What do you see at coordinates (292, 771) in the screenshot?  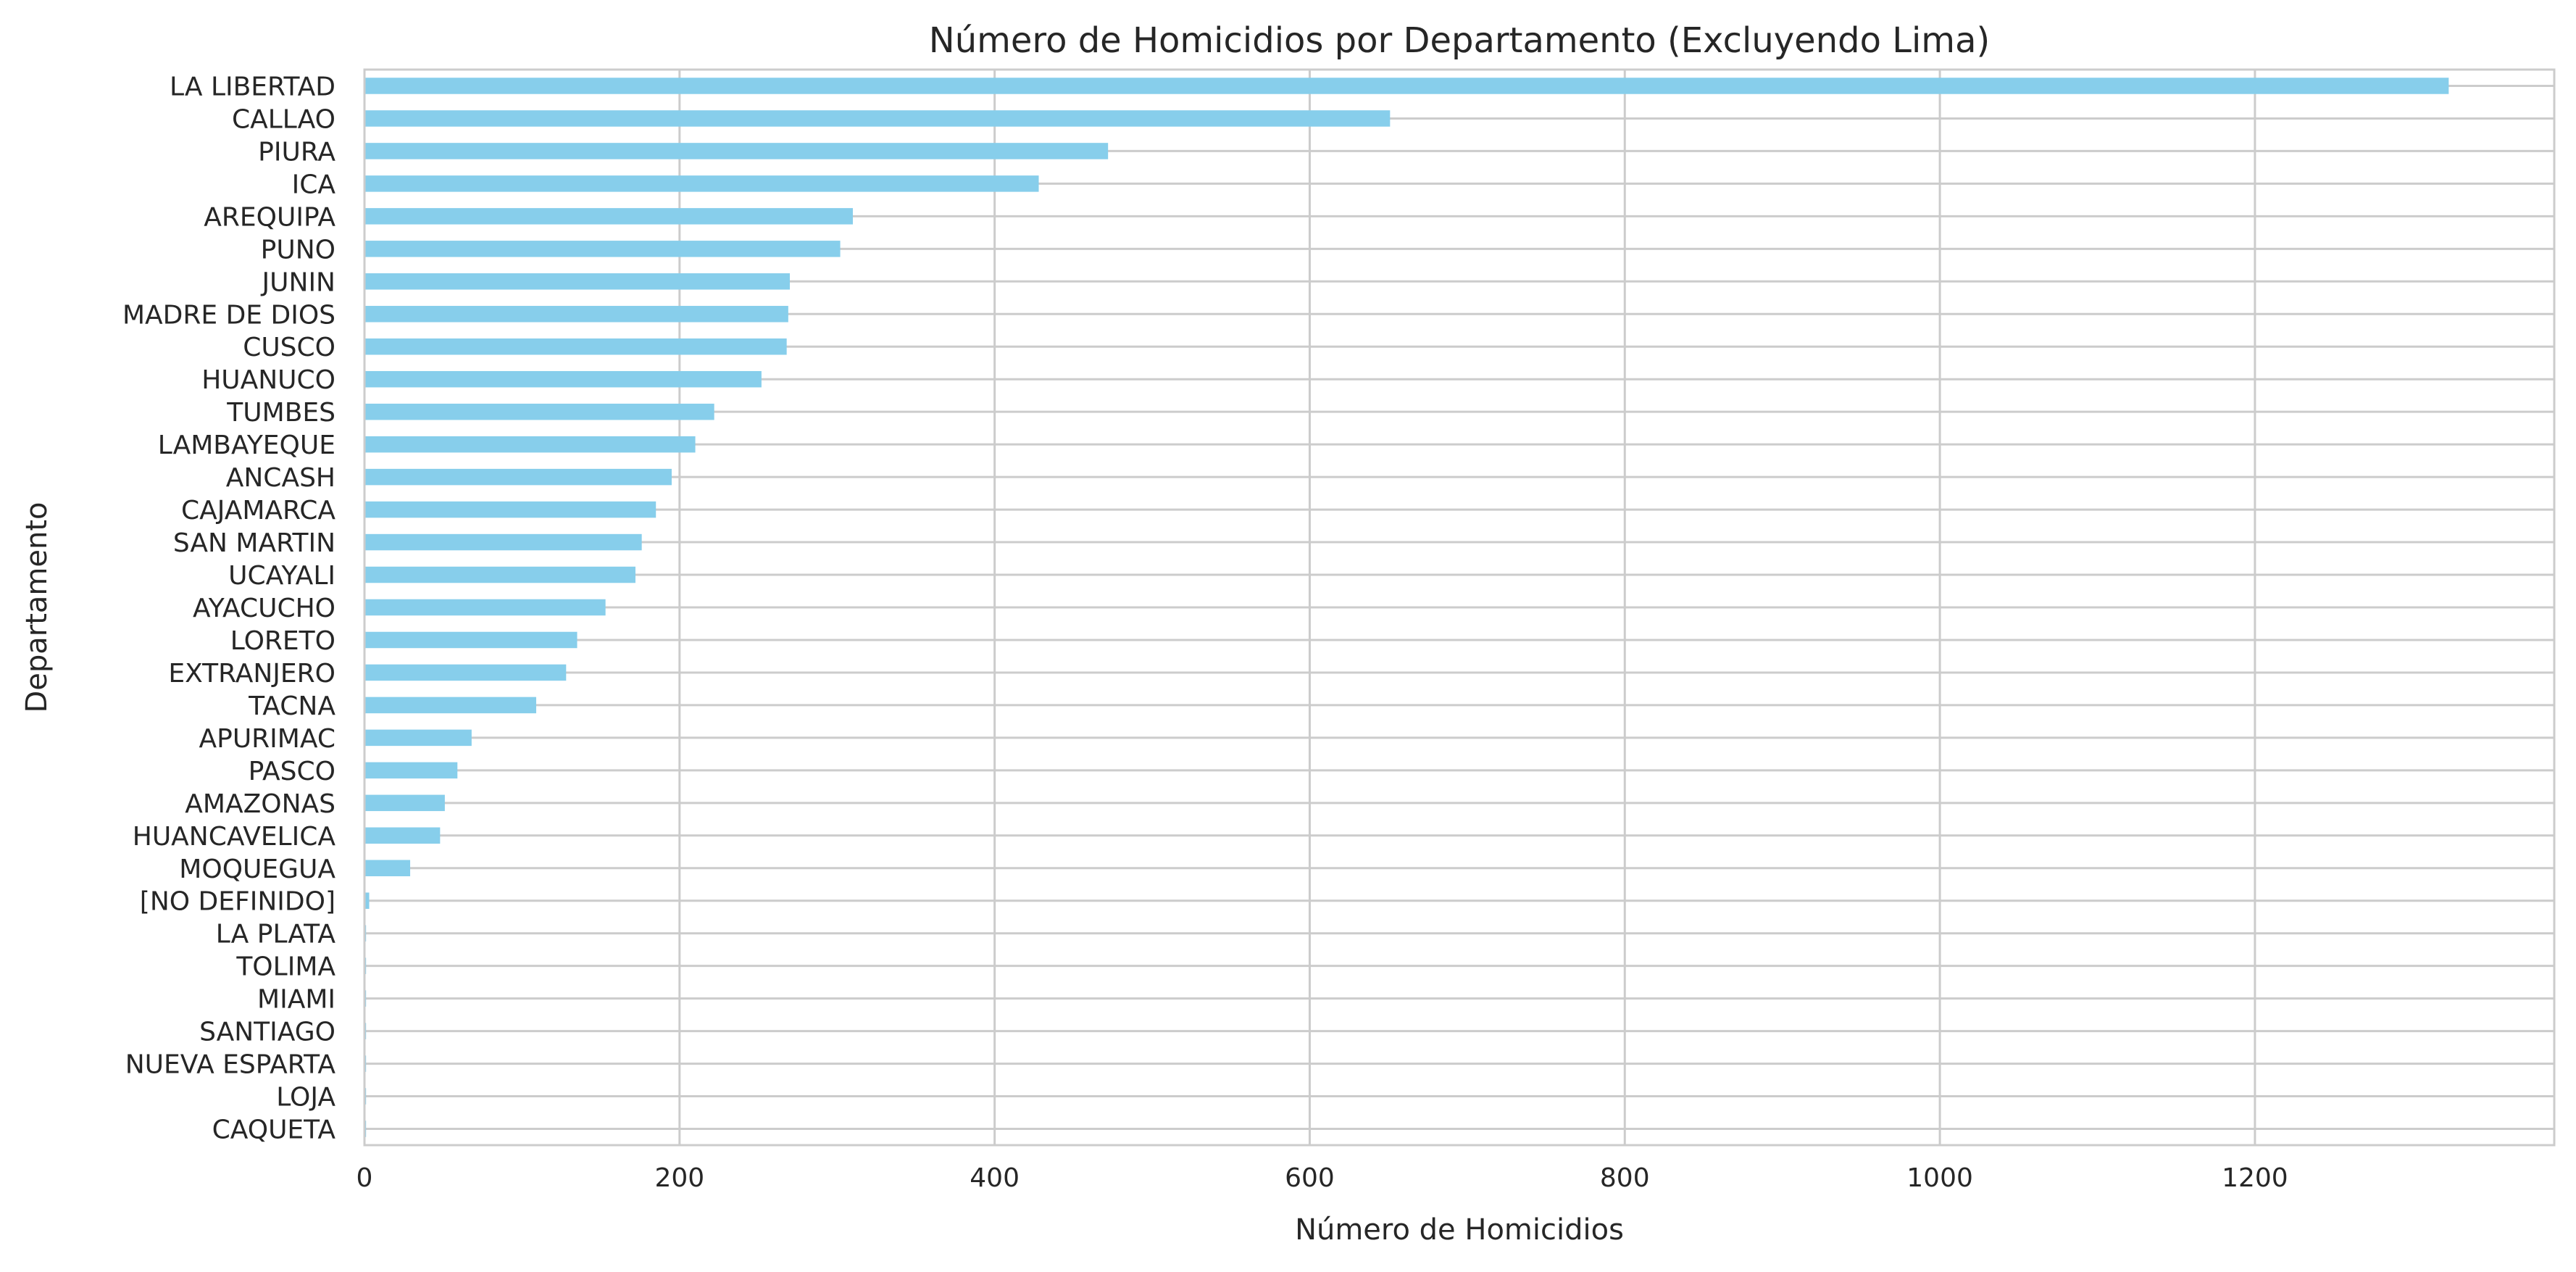 I see `y-tick-label: PASCO` at bounding box center [292, 771].